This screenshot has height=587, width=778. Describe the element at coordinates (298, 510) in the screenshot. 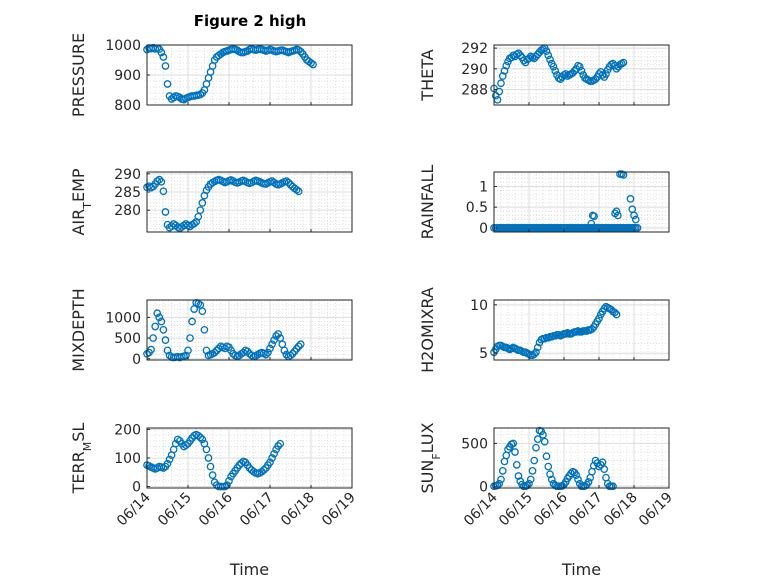

I see `x-tick-label: 06/18` at that location.